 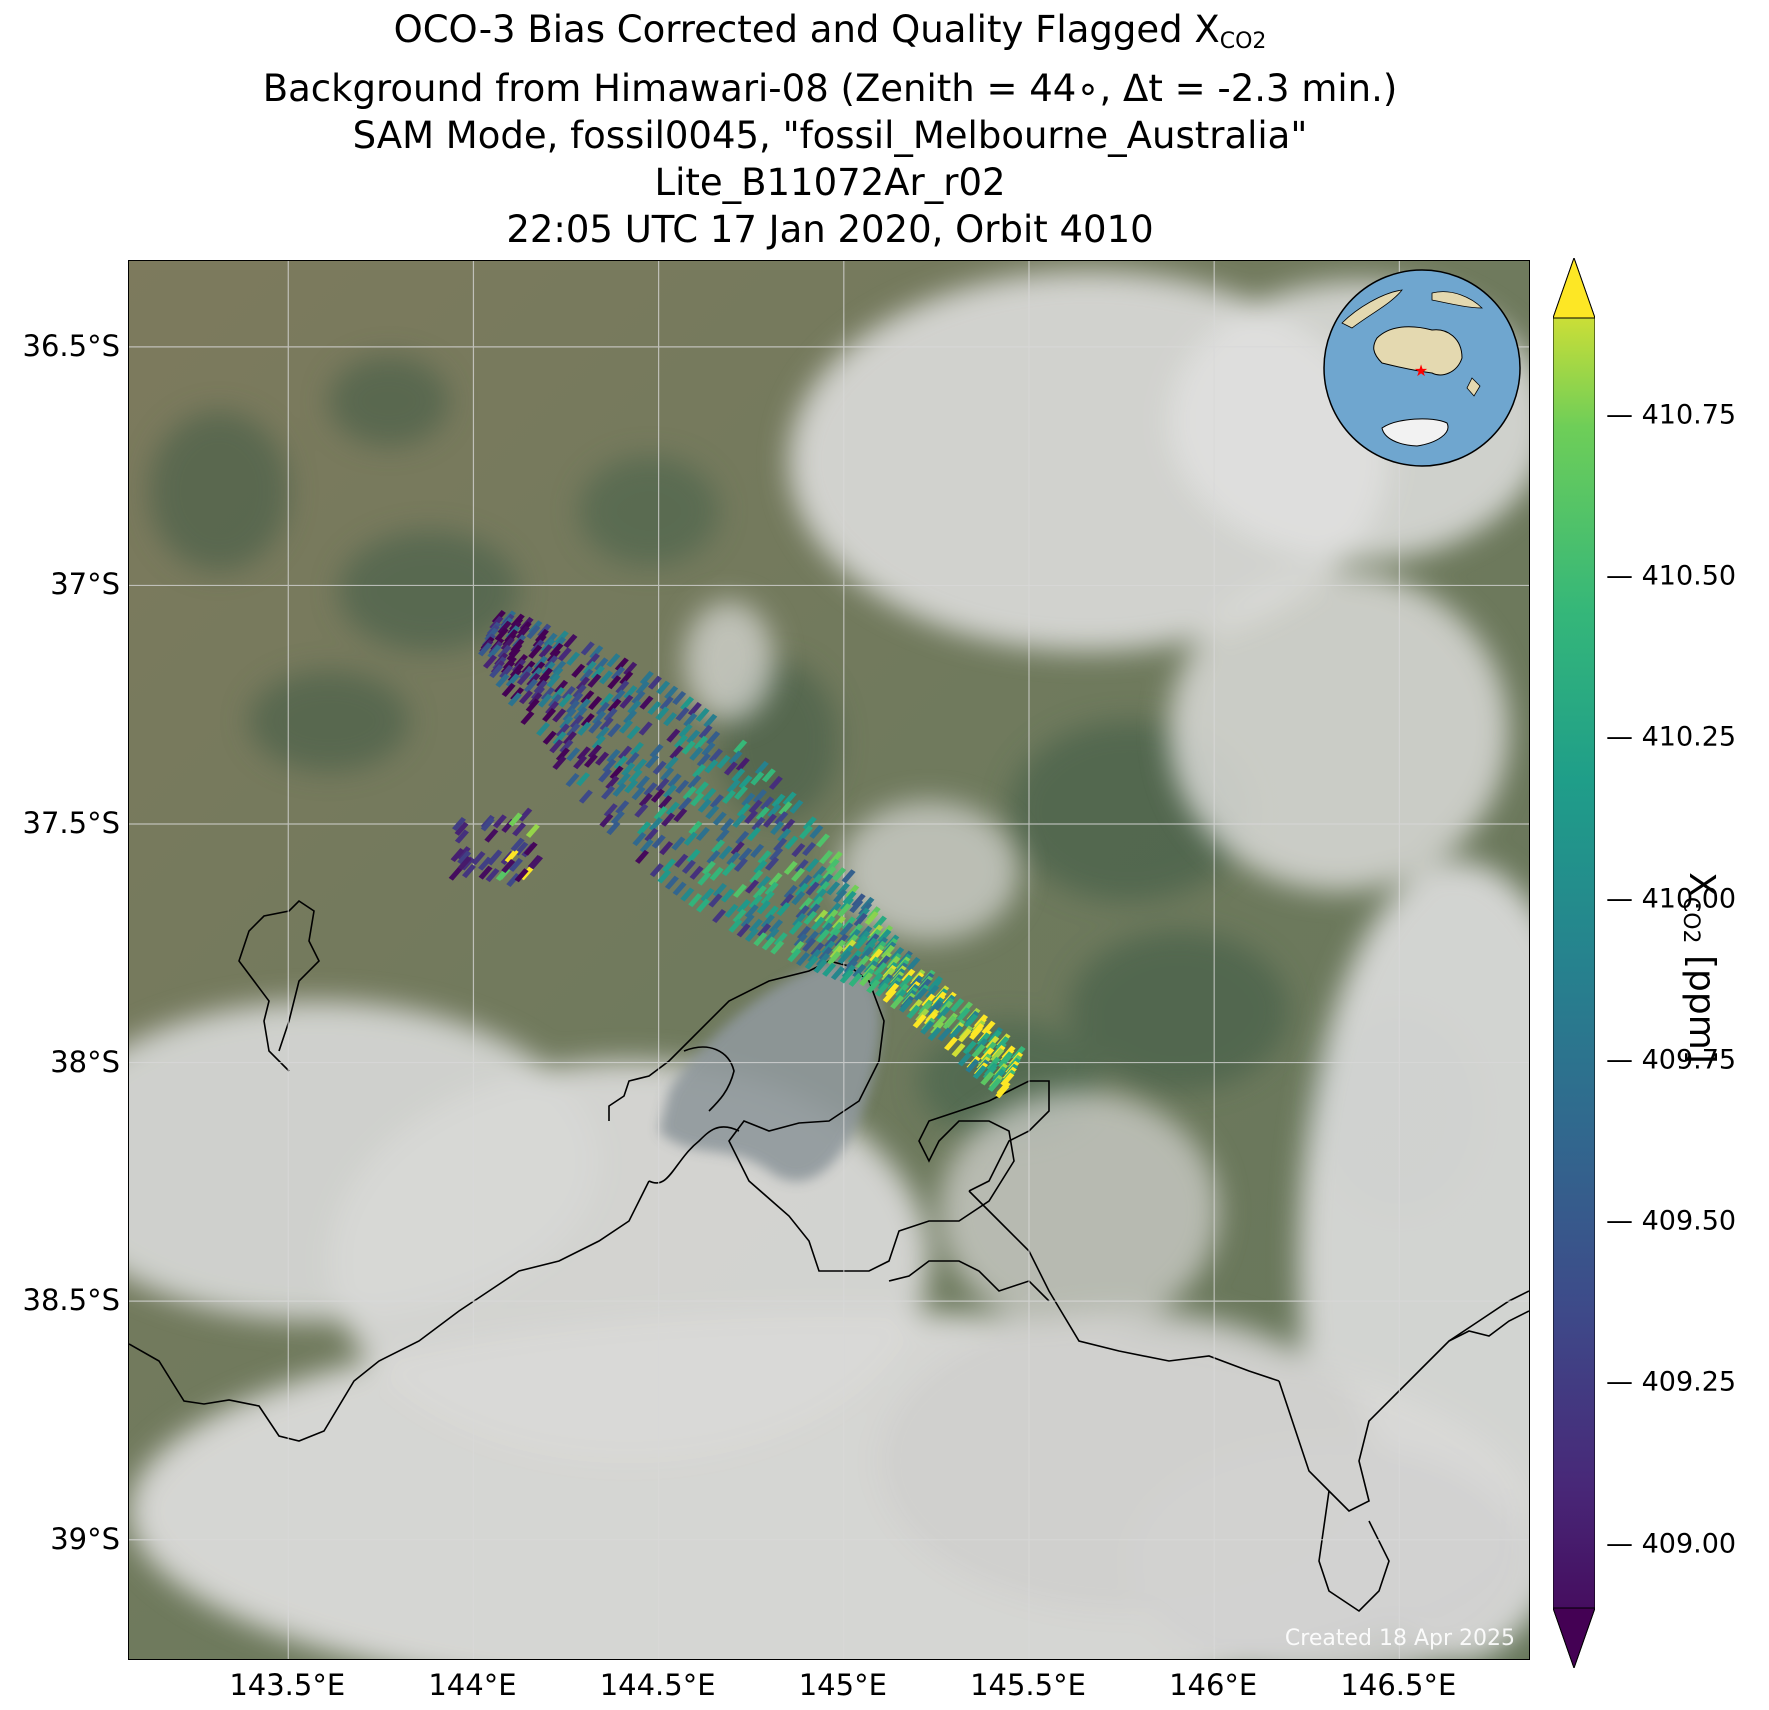 I want to click on location-star-icon: ★, so click(x=1421, y=370).